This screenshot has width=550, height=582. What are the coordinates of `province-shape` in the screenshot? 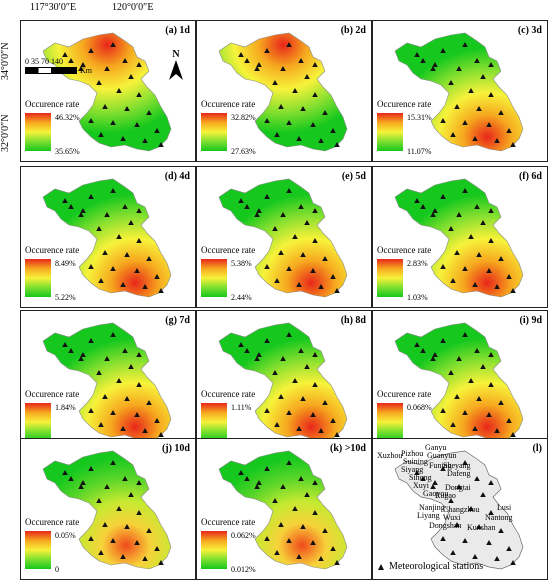 It's located at (107, 382).